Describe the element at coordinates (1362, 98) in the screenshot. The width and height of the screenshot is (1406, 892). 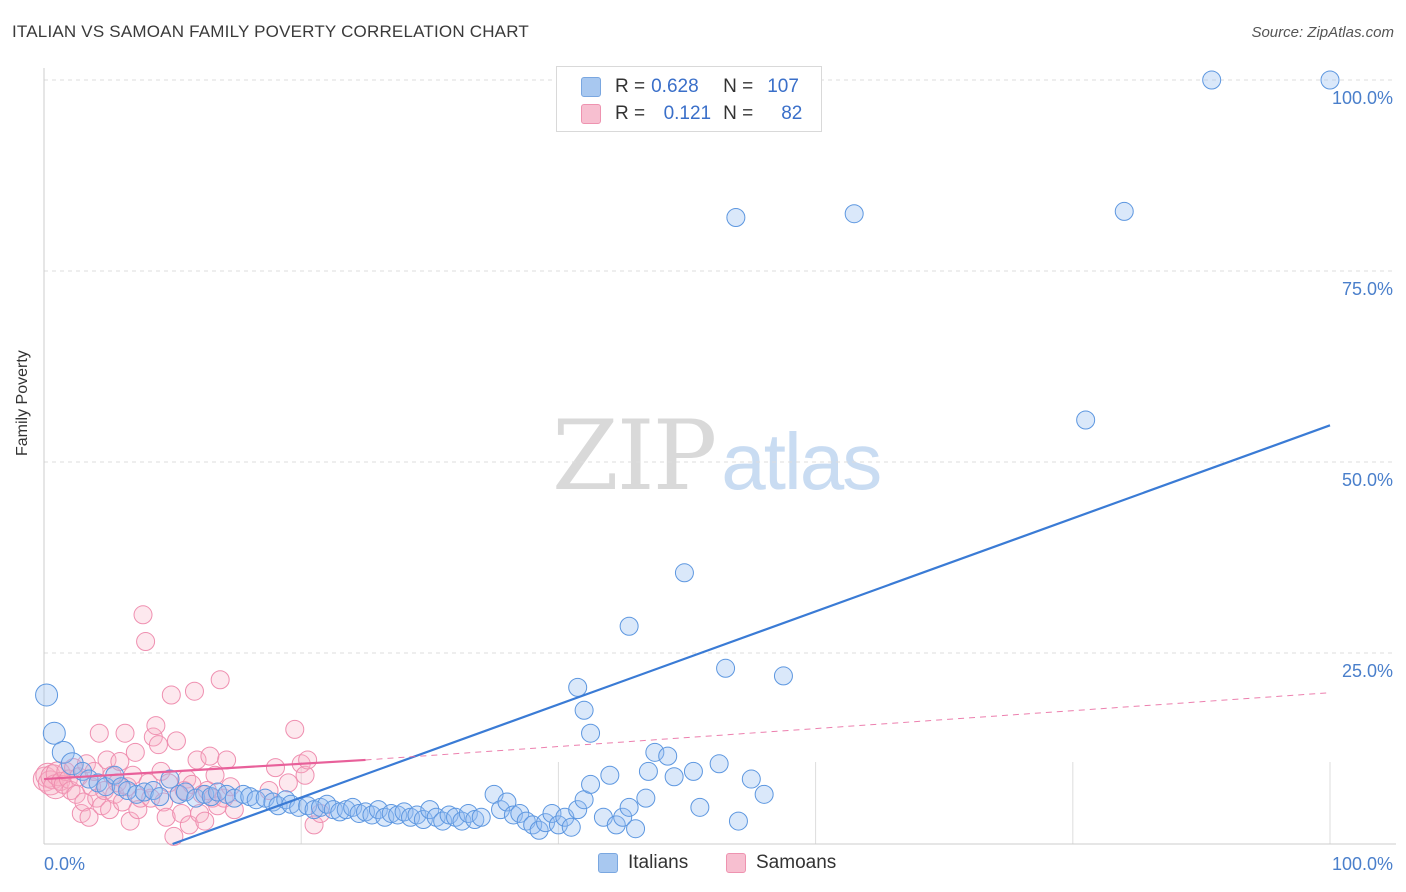
I see `y-tick-label: 100.0%` at that location.